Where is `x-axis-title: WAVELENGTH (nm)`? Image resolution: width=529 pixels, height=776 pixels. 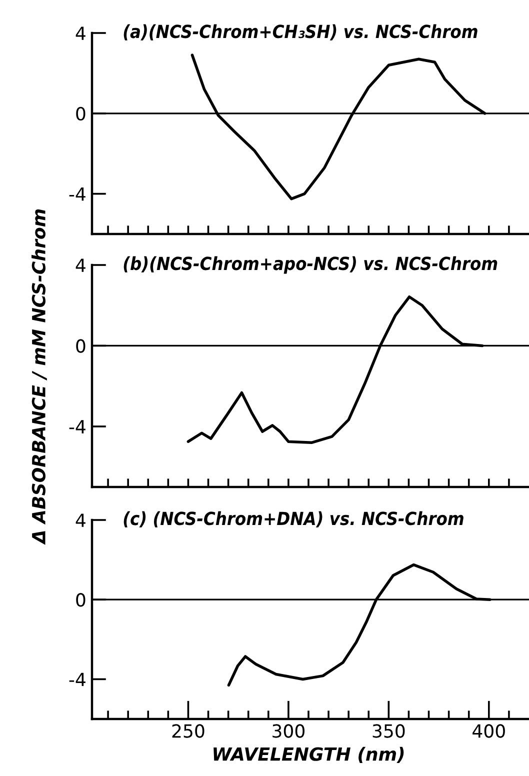
x-axis-title: WAVELENGTH (nm) is located at coordinates (309, 754).